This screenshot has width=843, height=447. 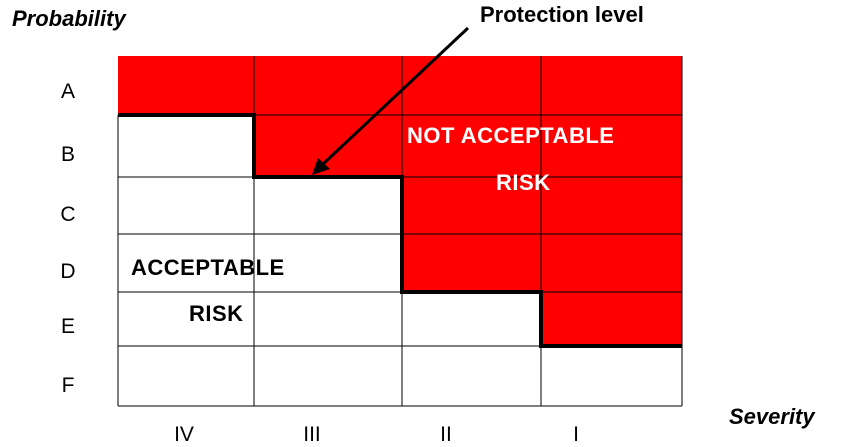 What do you see at coordinates (67, 91) in the screenshot?
I see `row-label-a: A` at bounding box center [67, 91].